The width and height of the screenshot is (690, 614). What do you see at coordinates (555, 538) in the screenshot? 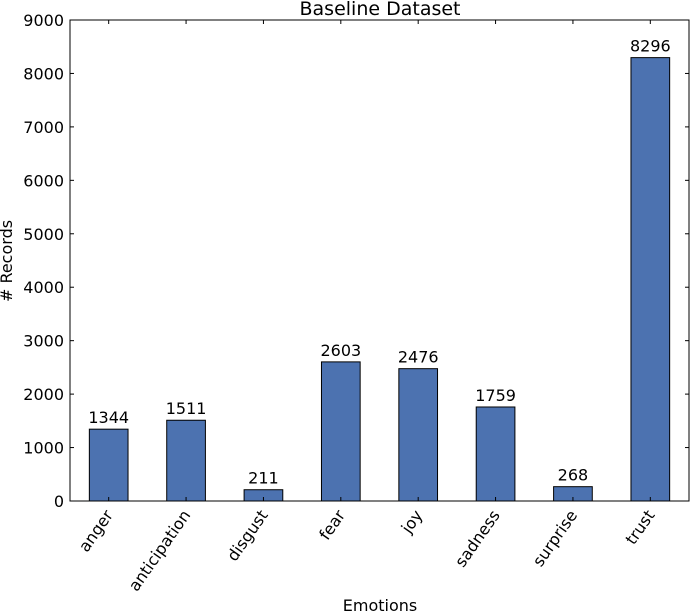
I see `x-tick-label-surprise: surprise` at bounding box center [555, 538].